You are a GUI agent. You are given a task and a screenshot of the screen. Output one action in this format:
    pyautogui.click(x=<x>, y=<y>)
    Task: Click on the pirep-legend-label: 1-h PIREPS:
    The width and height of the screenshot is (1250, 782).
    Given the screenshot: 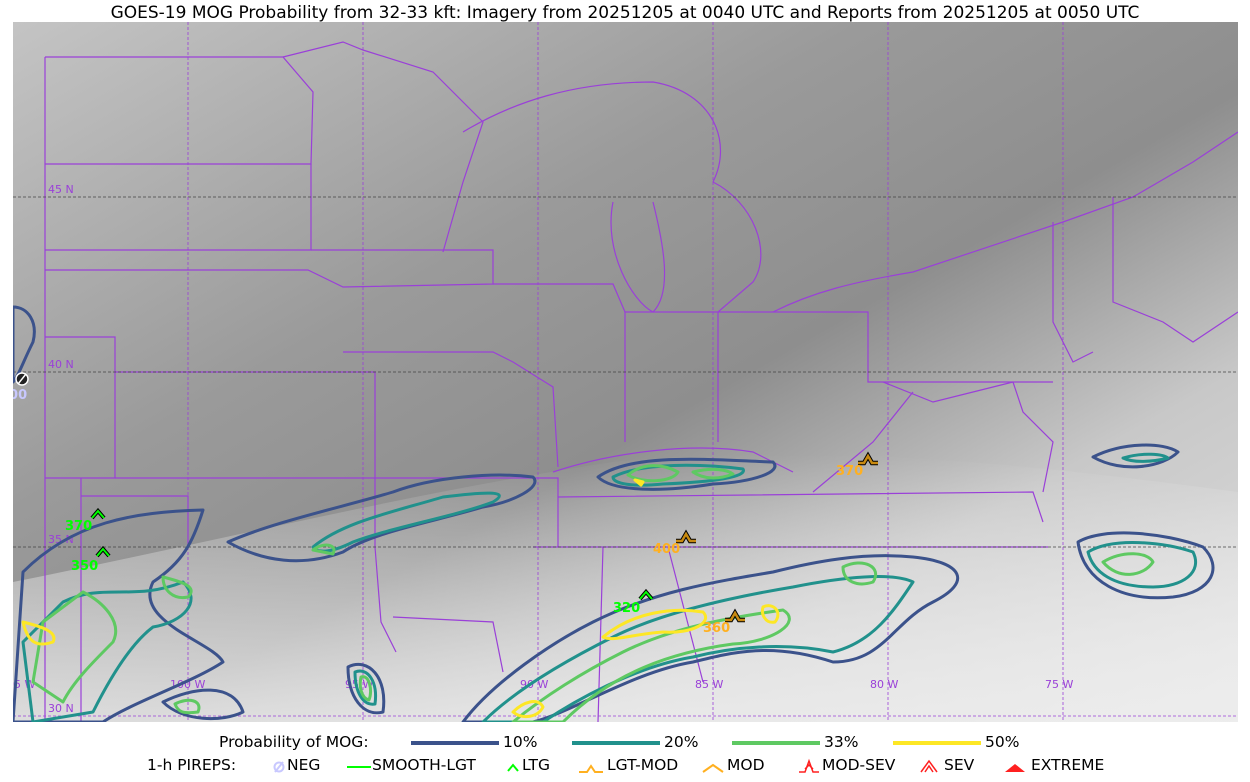 What is the action you would take?
    pyautogui.click(x=192, y=765)
    